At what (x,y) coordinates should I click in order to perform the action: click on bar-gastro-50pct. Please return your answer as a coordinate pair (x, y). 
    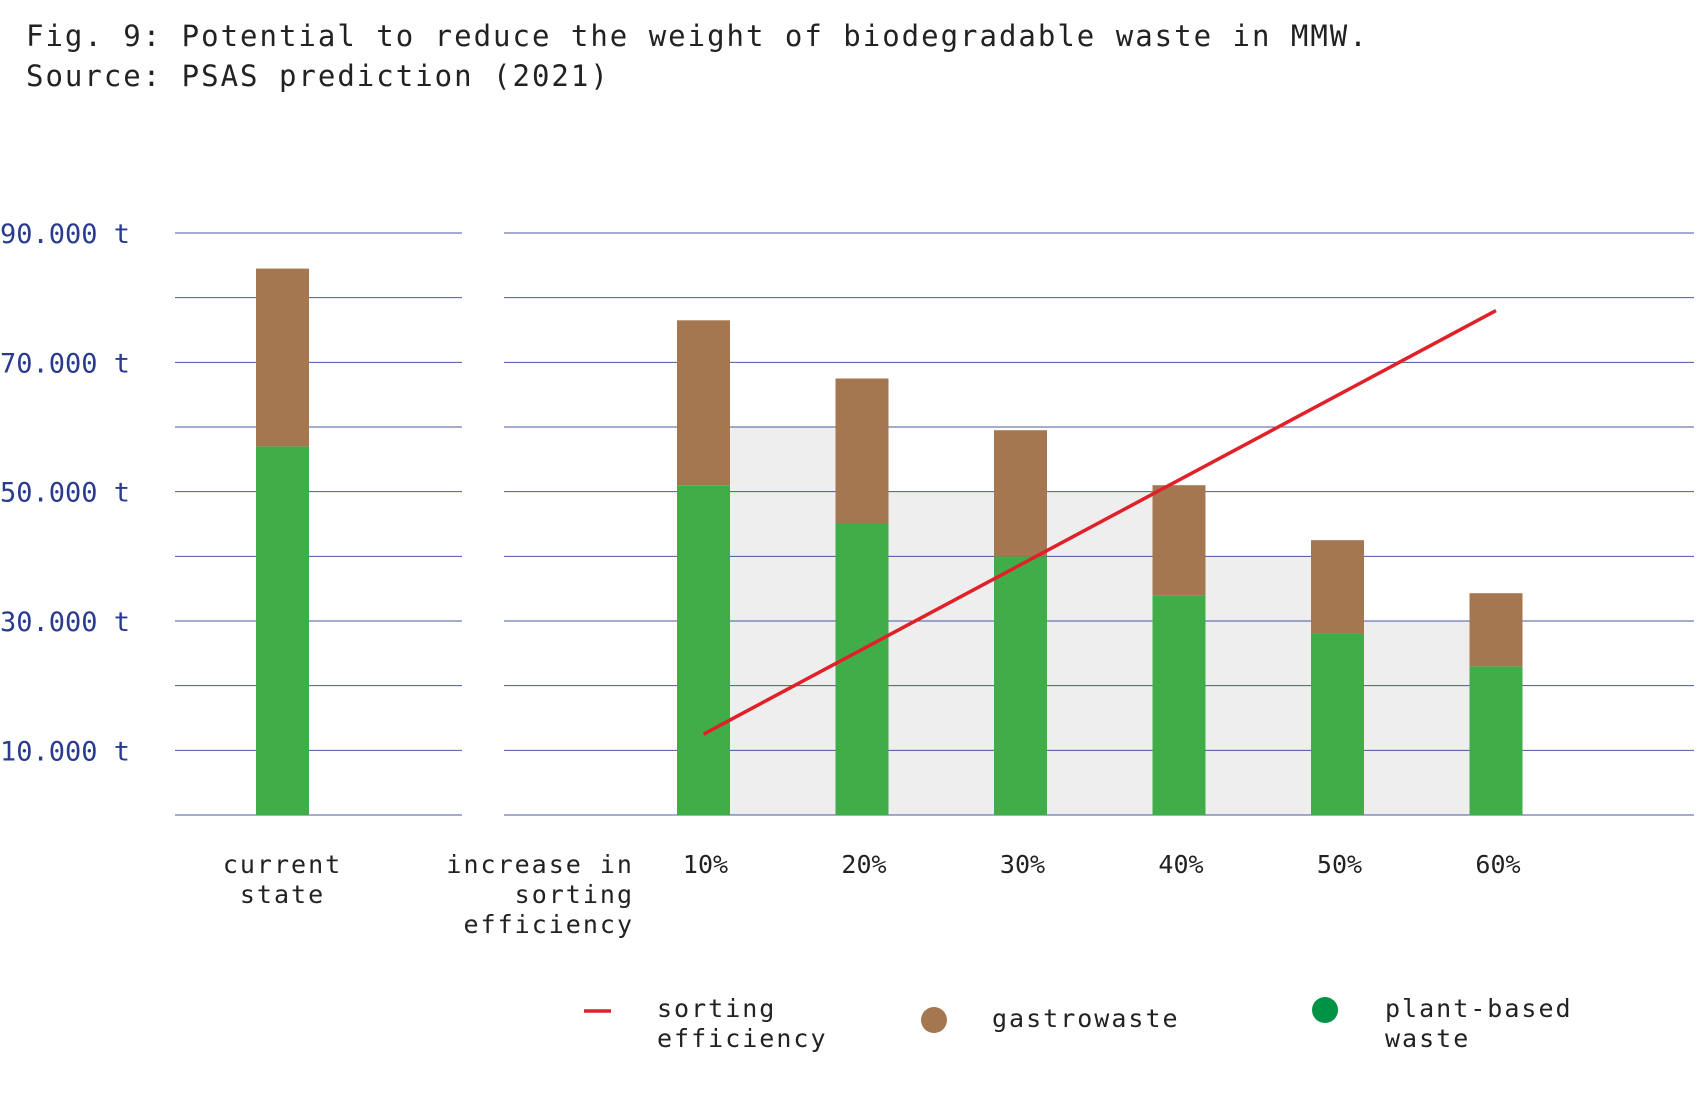
    Looking at the image, I should click on (1337, 587).